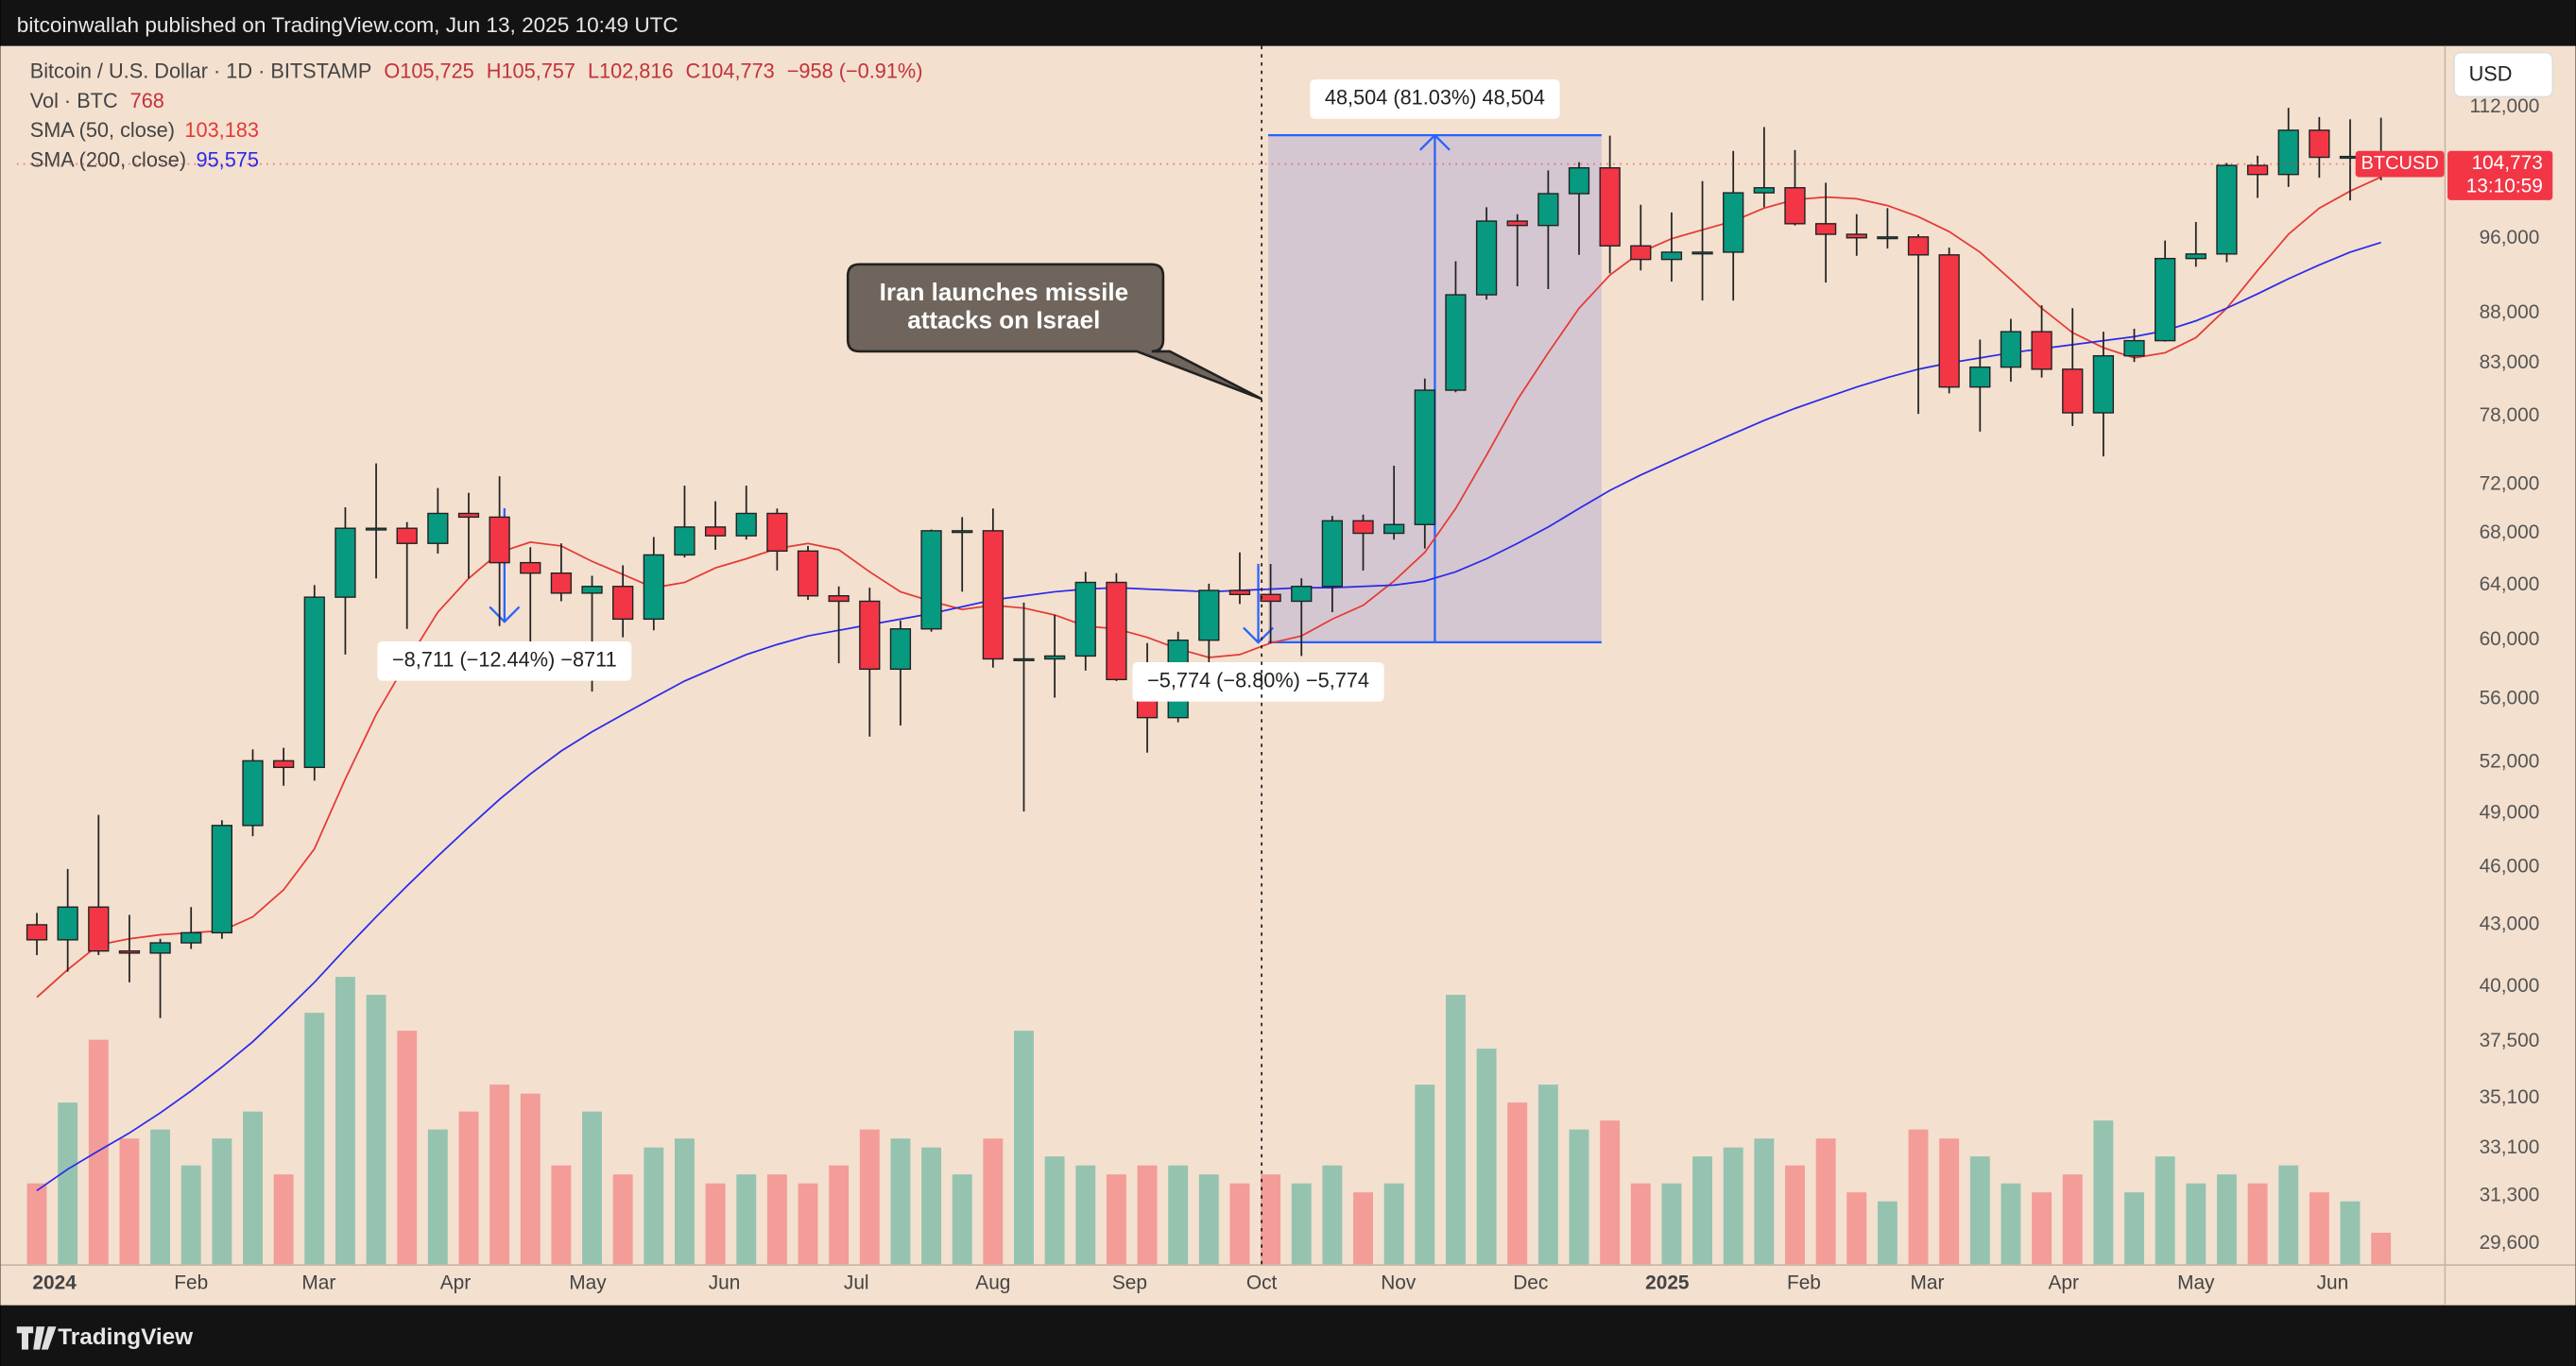 Image resolution: width=2576 pixels, height=1366 pixels. I want to click on y-tick-label: 64,000, so click(2510, 584).